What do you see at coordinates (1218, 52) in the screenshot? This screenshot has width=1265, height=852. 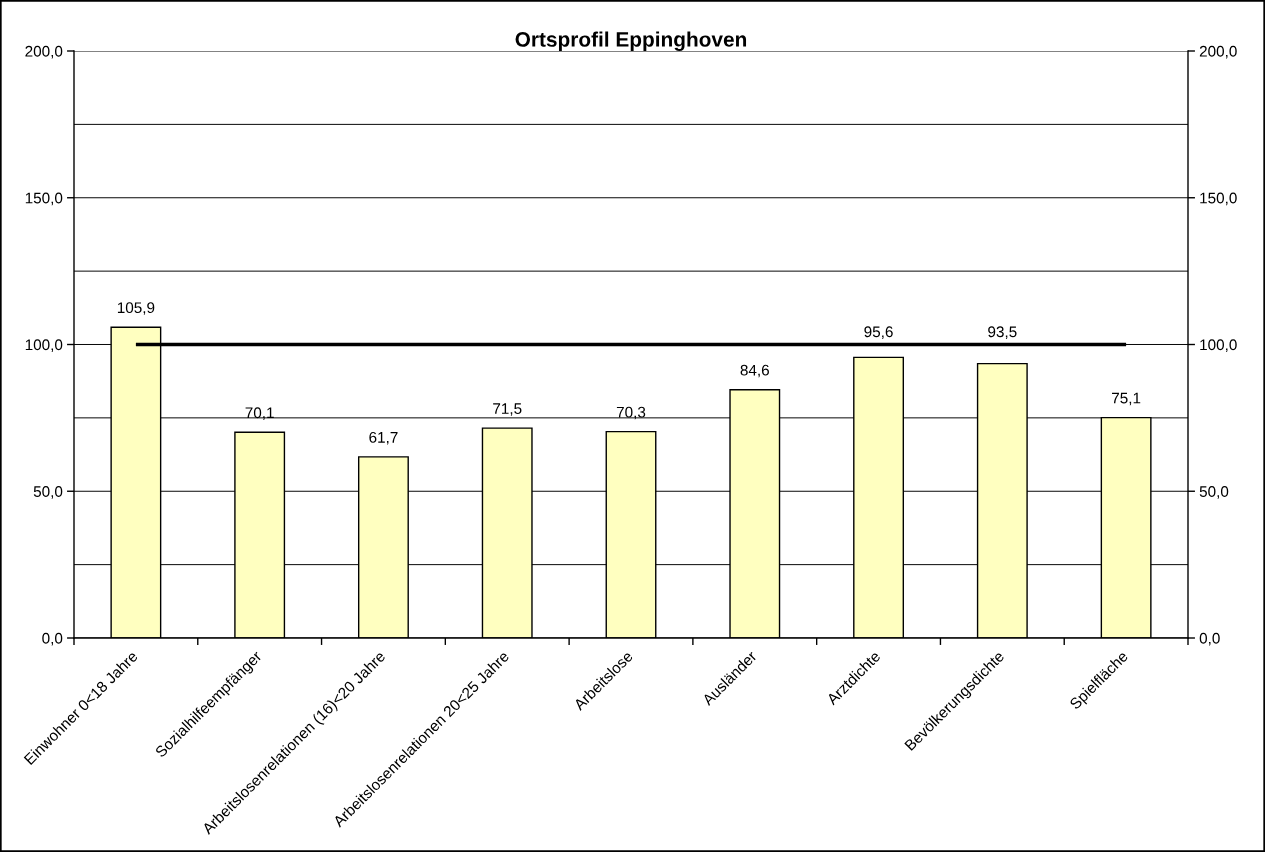 I see `y2-tick-label: 200,0` at bounding box center [1218, 52].